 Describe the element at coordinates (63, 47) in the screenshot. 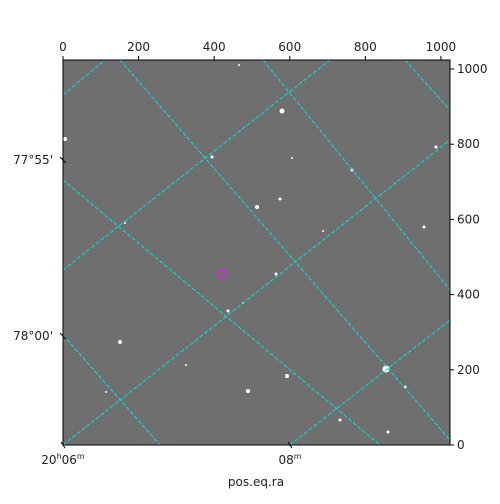

I see `x-tick-label: 0` at that location.